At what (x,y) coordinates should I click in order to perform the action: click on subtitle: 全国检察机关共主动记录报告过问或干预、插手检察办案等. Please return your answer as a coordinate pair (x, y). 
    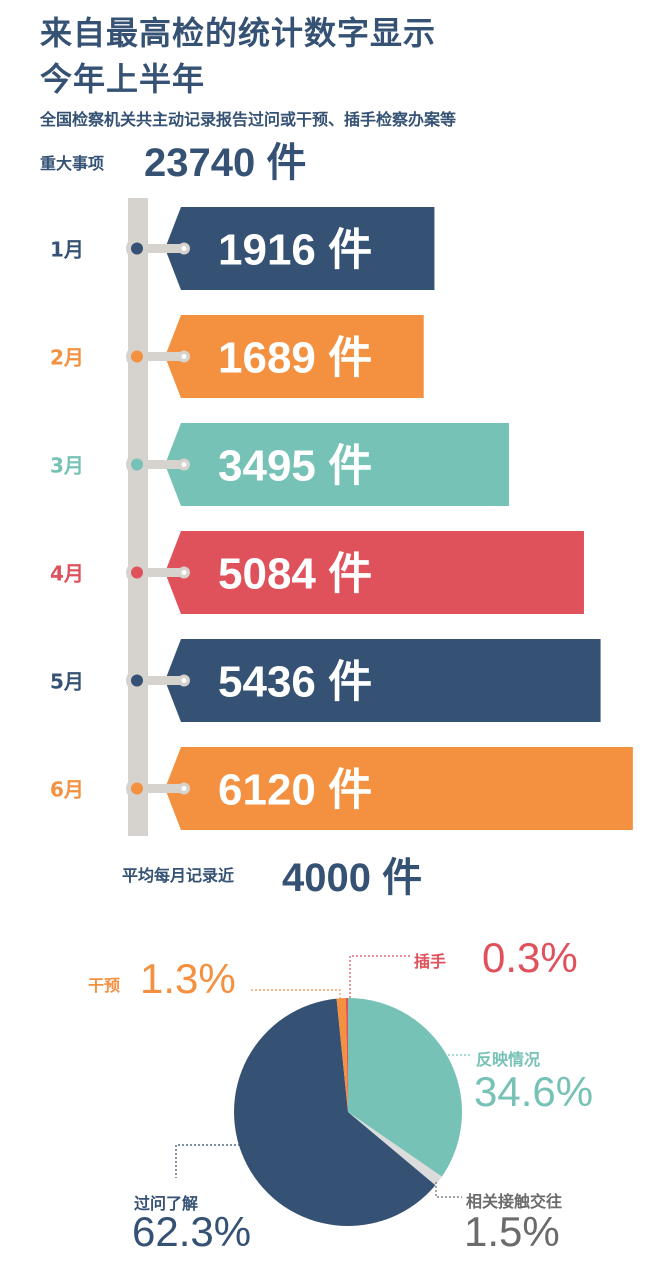
    Looking at the image, I should click on (248, 119).